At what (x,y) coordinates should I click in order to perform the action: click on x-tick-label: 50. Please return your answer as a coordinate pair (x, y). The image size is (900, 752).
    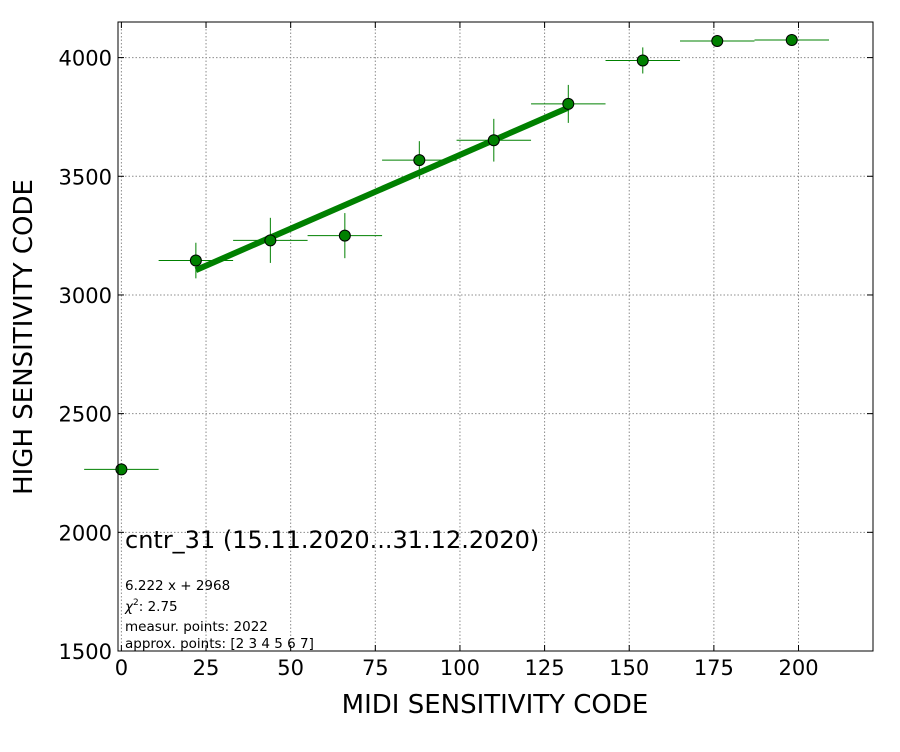
    Looking at the image, I should click on (290, 668).